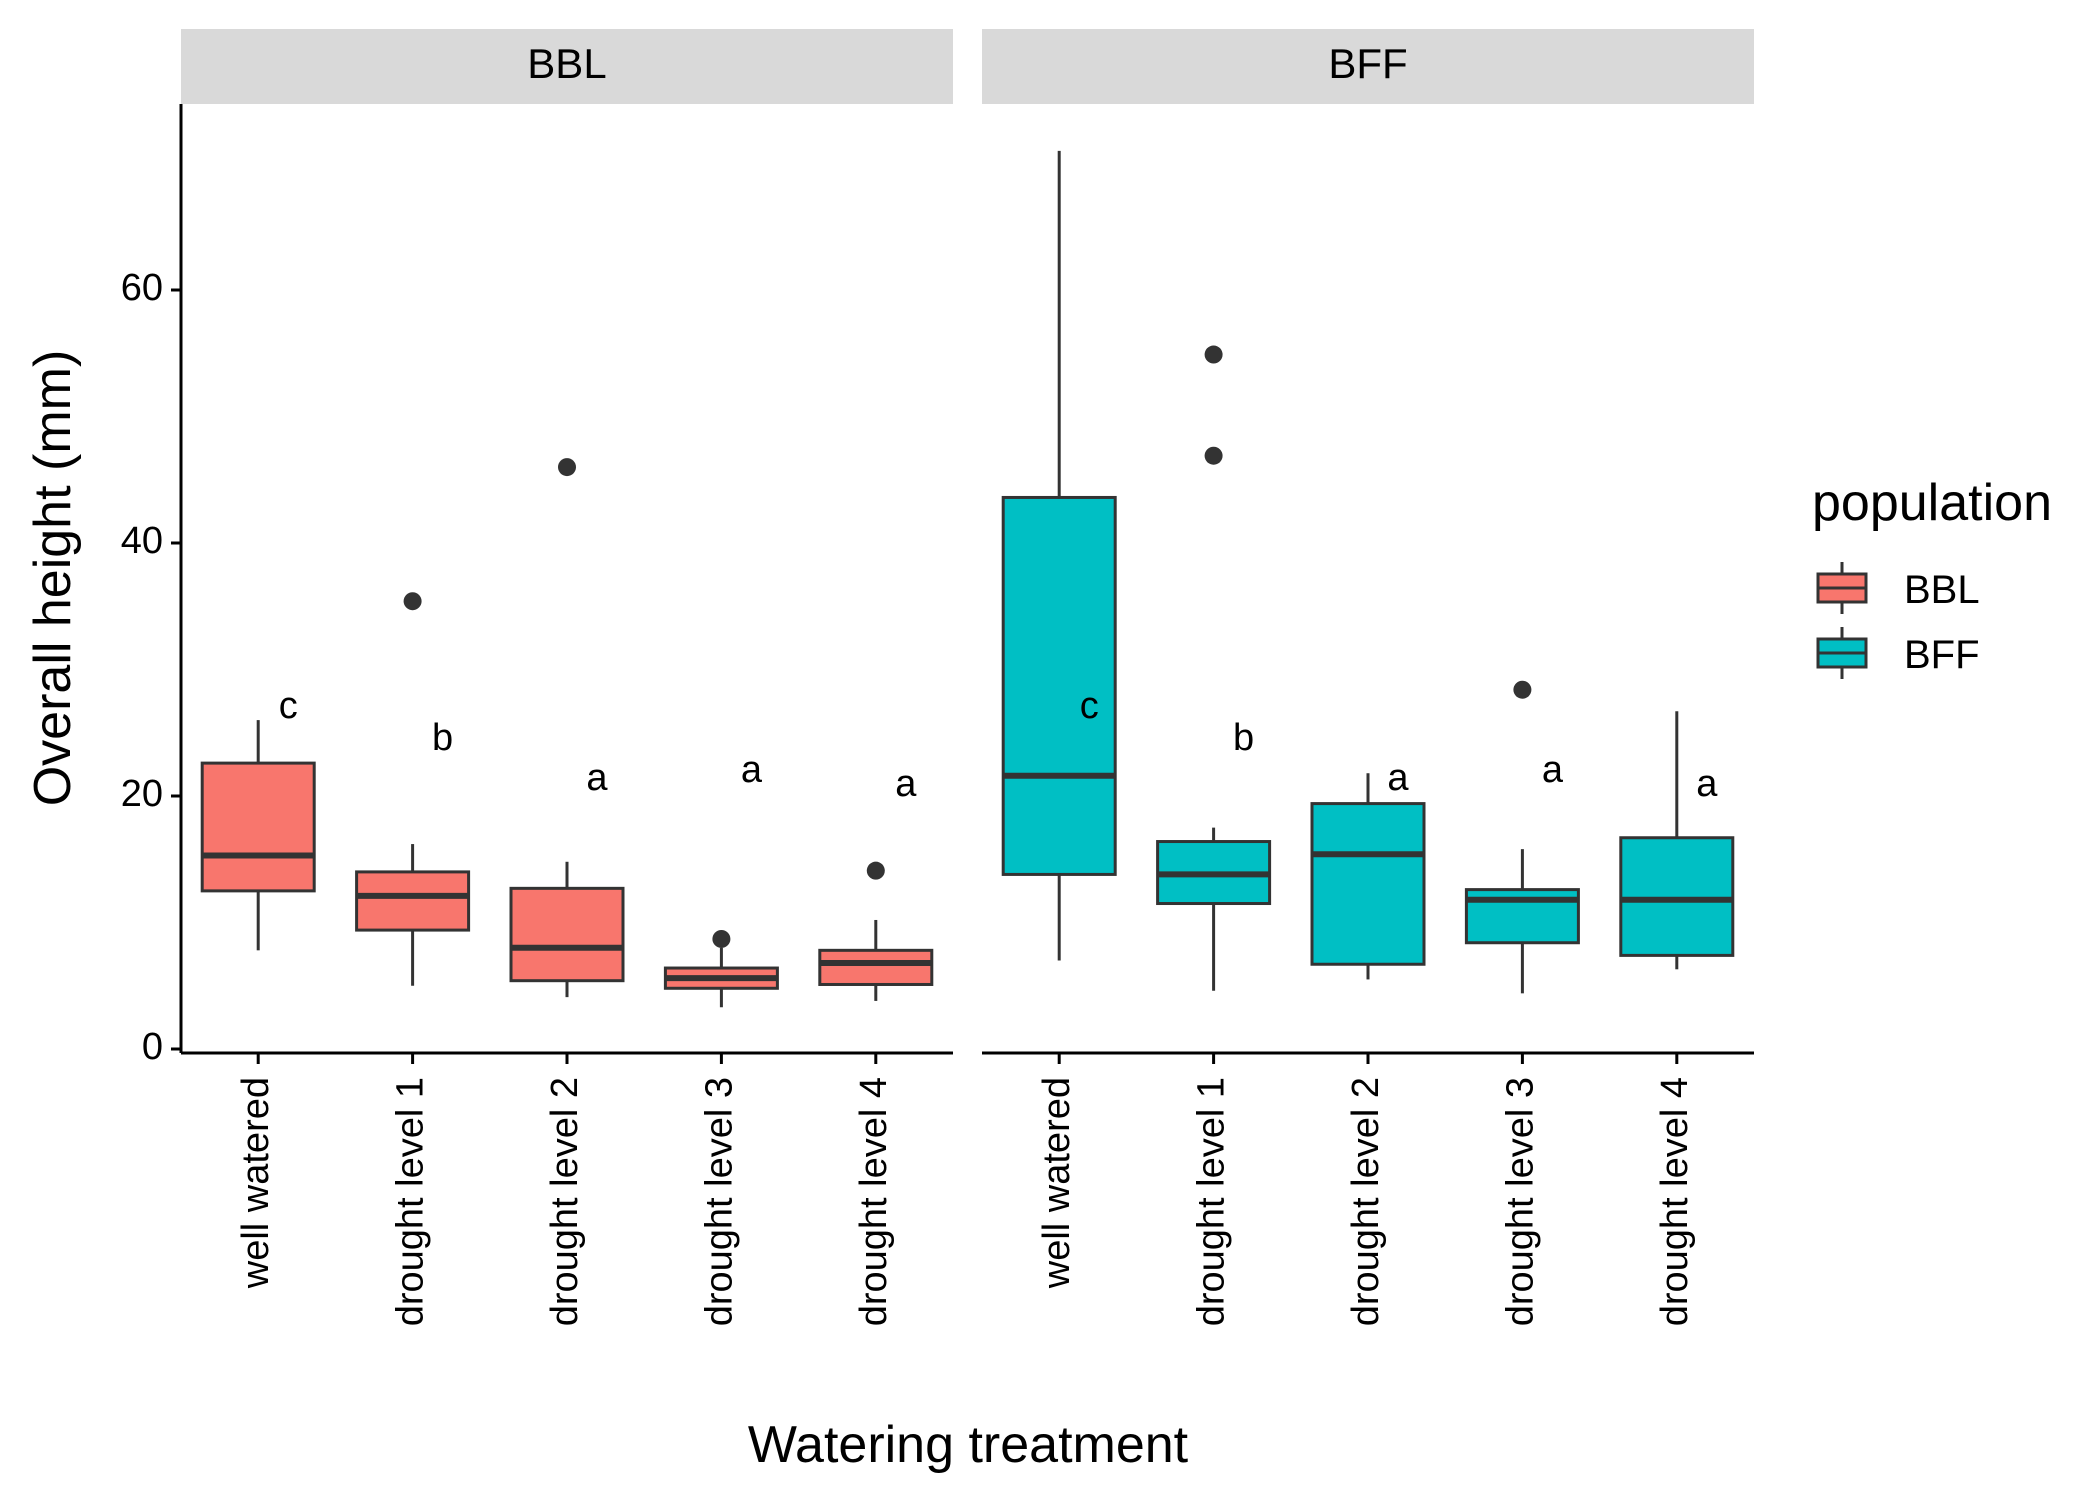 Image resolution: width=2100 pixels, height=1500 pixels. Describe the element at coordinates (876, 967) in the screenshot. I see `bbl-drought-level-4-box` at that location.